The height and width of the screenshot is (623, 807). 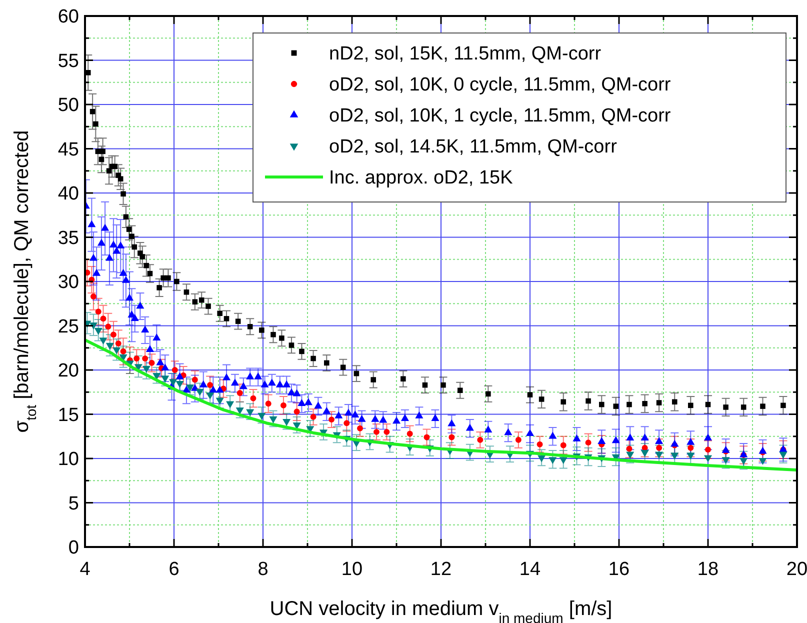 I want to click on x-tick-label: 10, so click(x=352, y=569).